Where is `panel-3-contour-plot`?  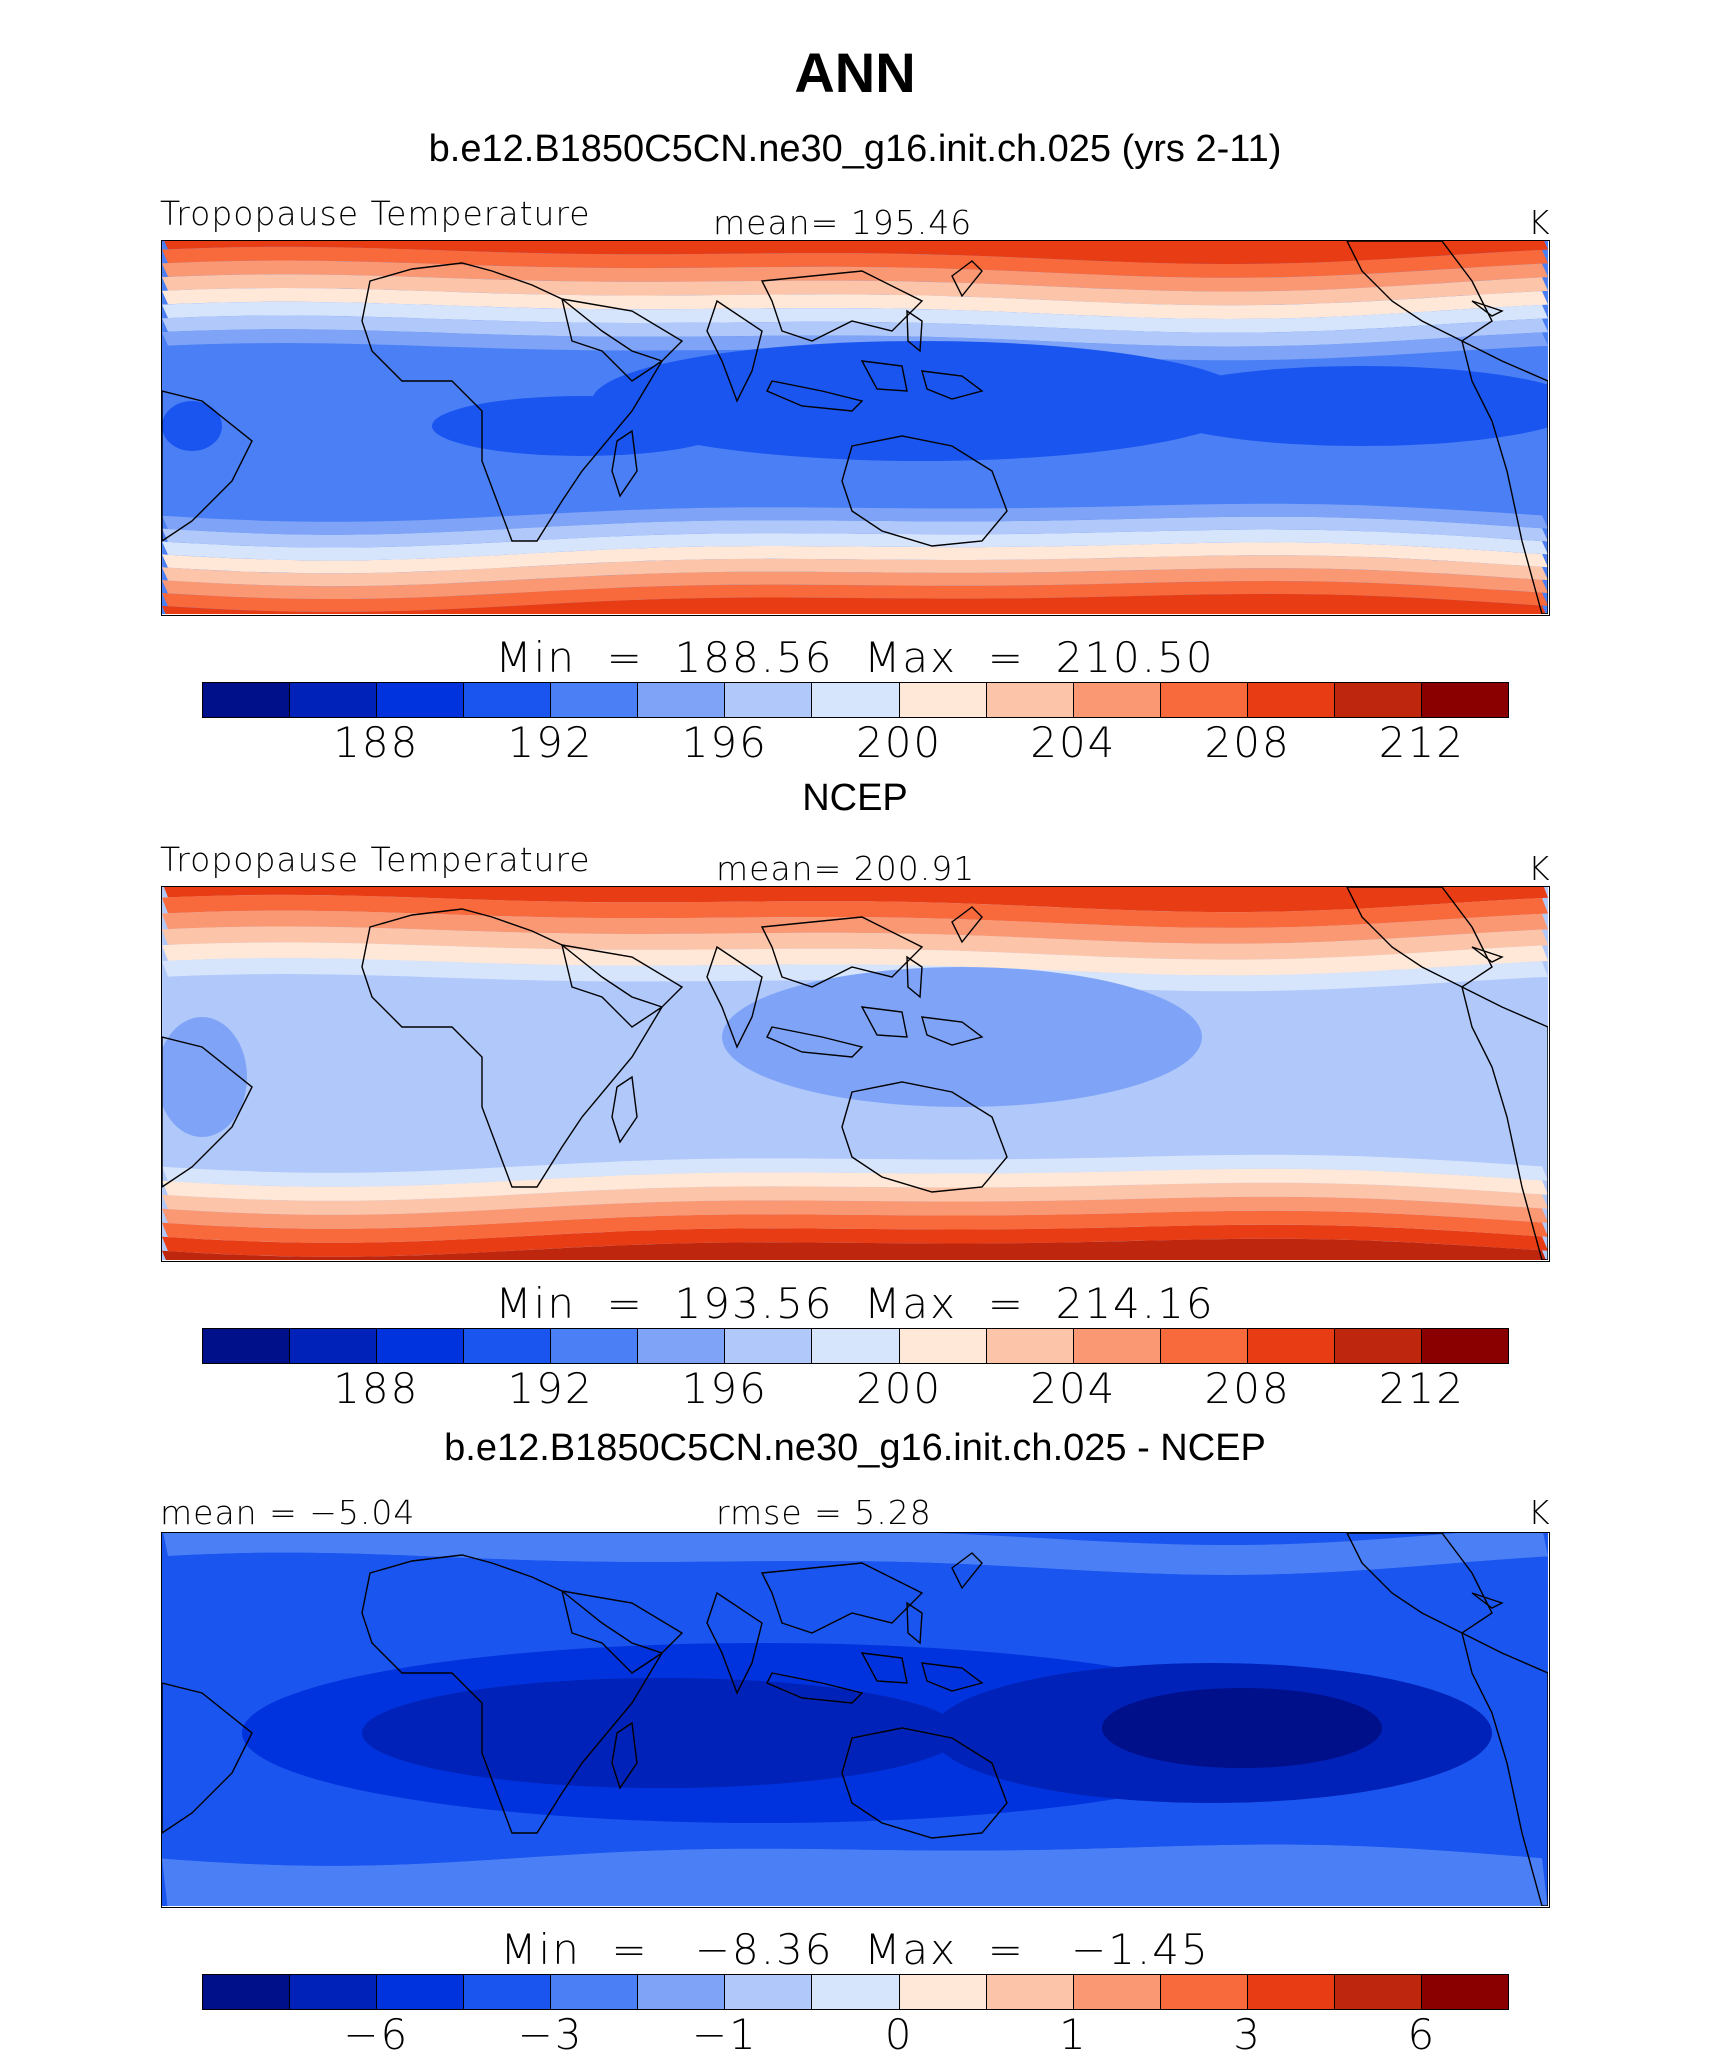
panel-3-contour-plot is located at coordinates (855, 1719).